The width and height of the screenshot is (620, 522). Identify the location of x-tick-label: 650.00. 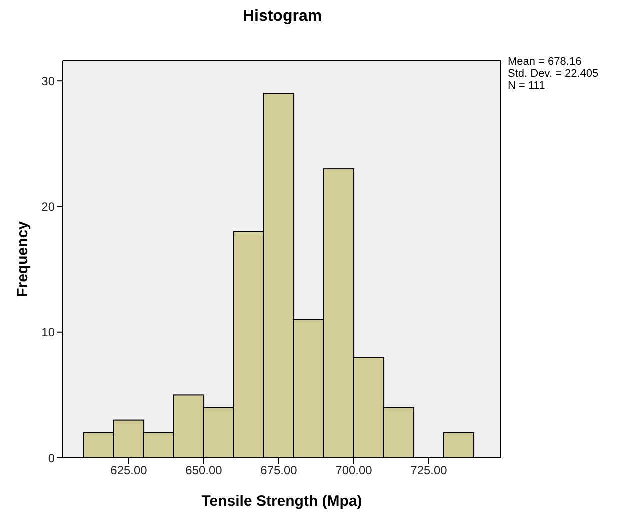
(204, 471).